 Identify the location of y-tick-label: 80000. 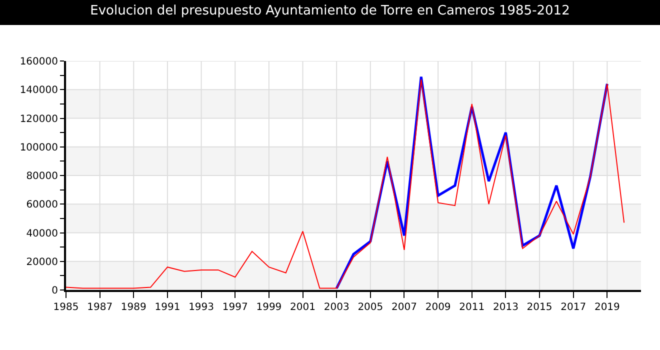
(42, 176).